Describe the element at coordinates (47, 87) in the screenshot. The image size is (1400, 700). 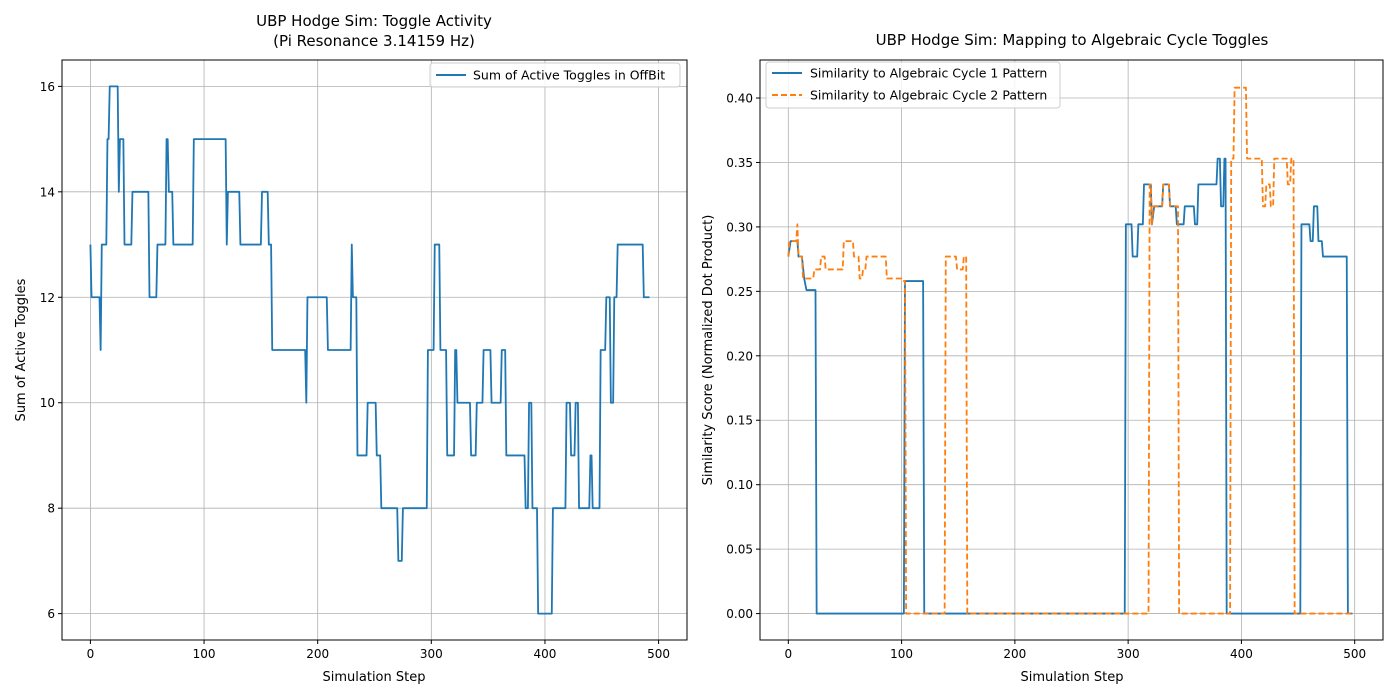
I see `y-tick-label: 16` at that location.